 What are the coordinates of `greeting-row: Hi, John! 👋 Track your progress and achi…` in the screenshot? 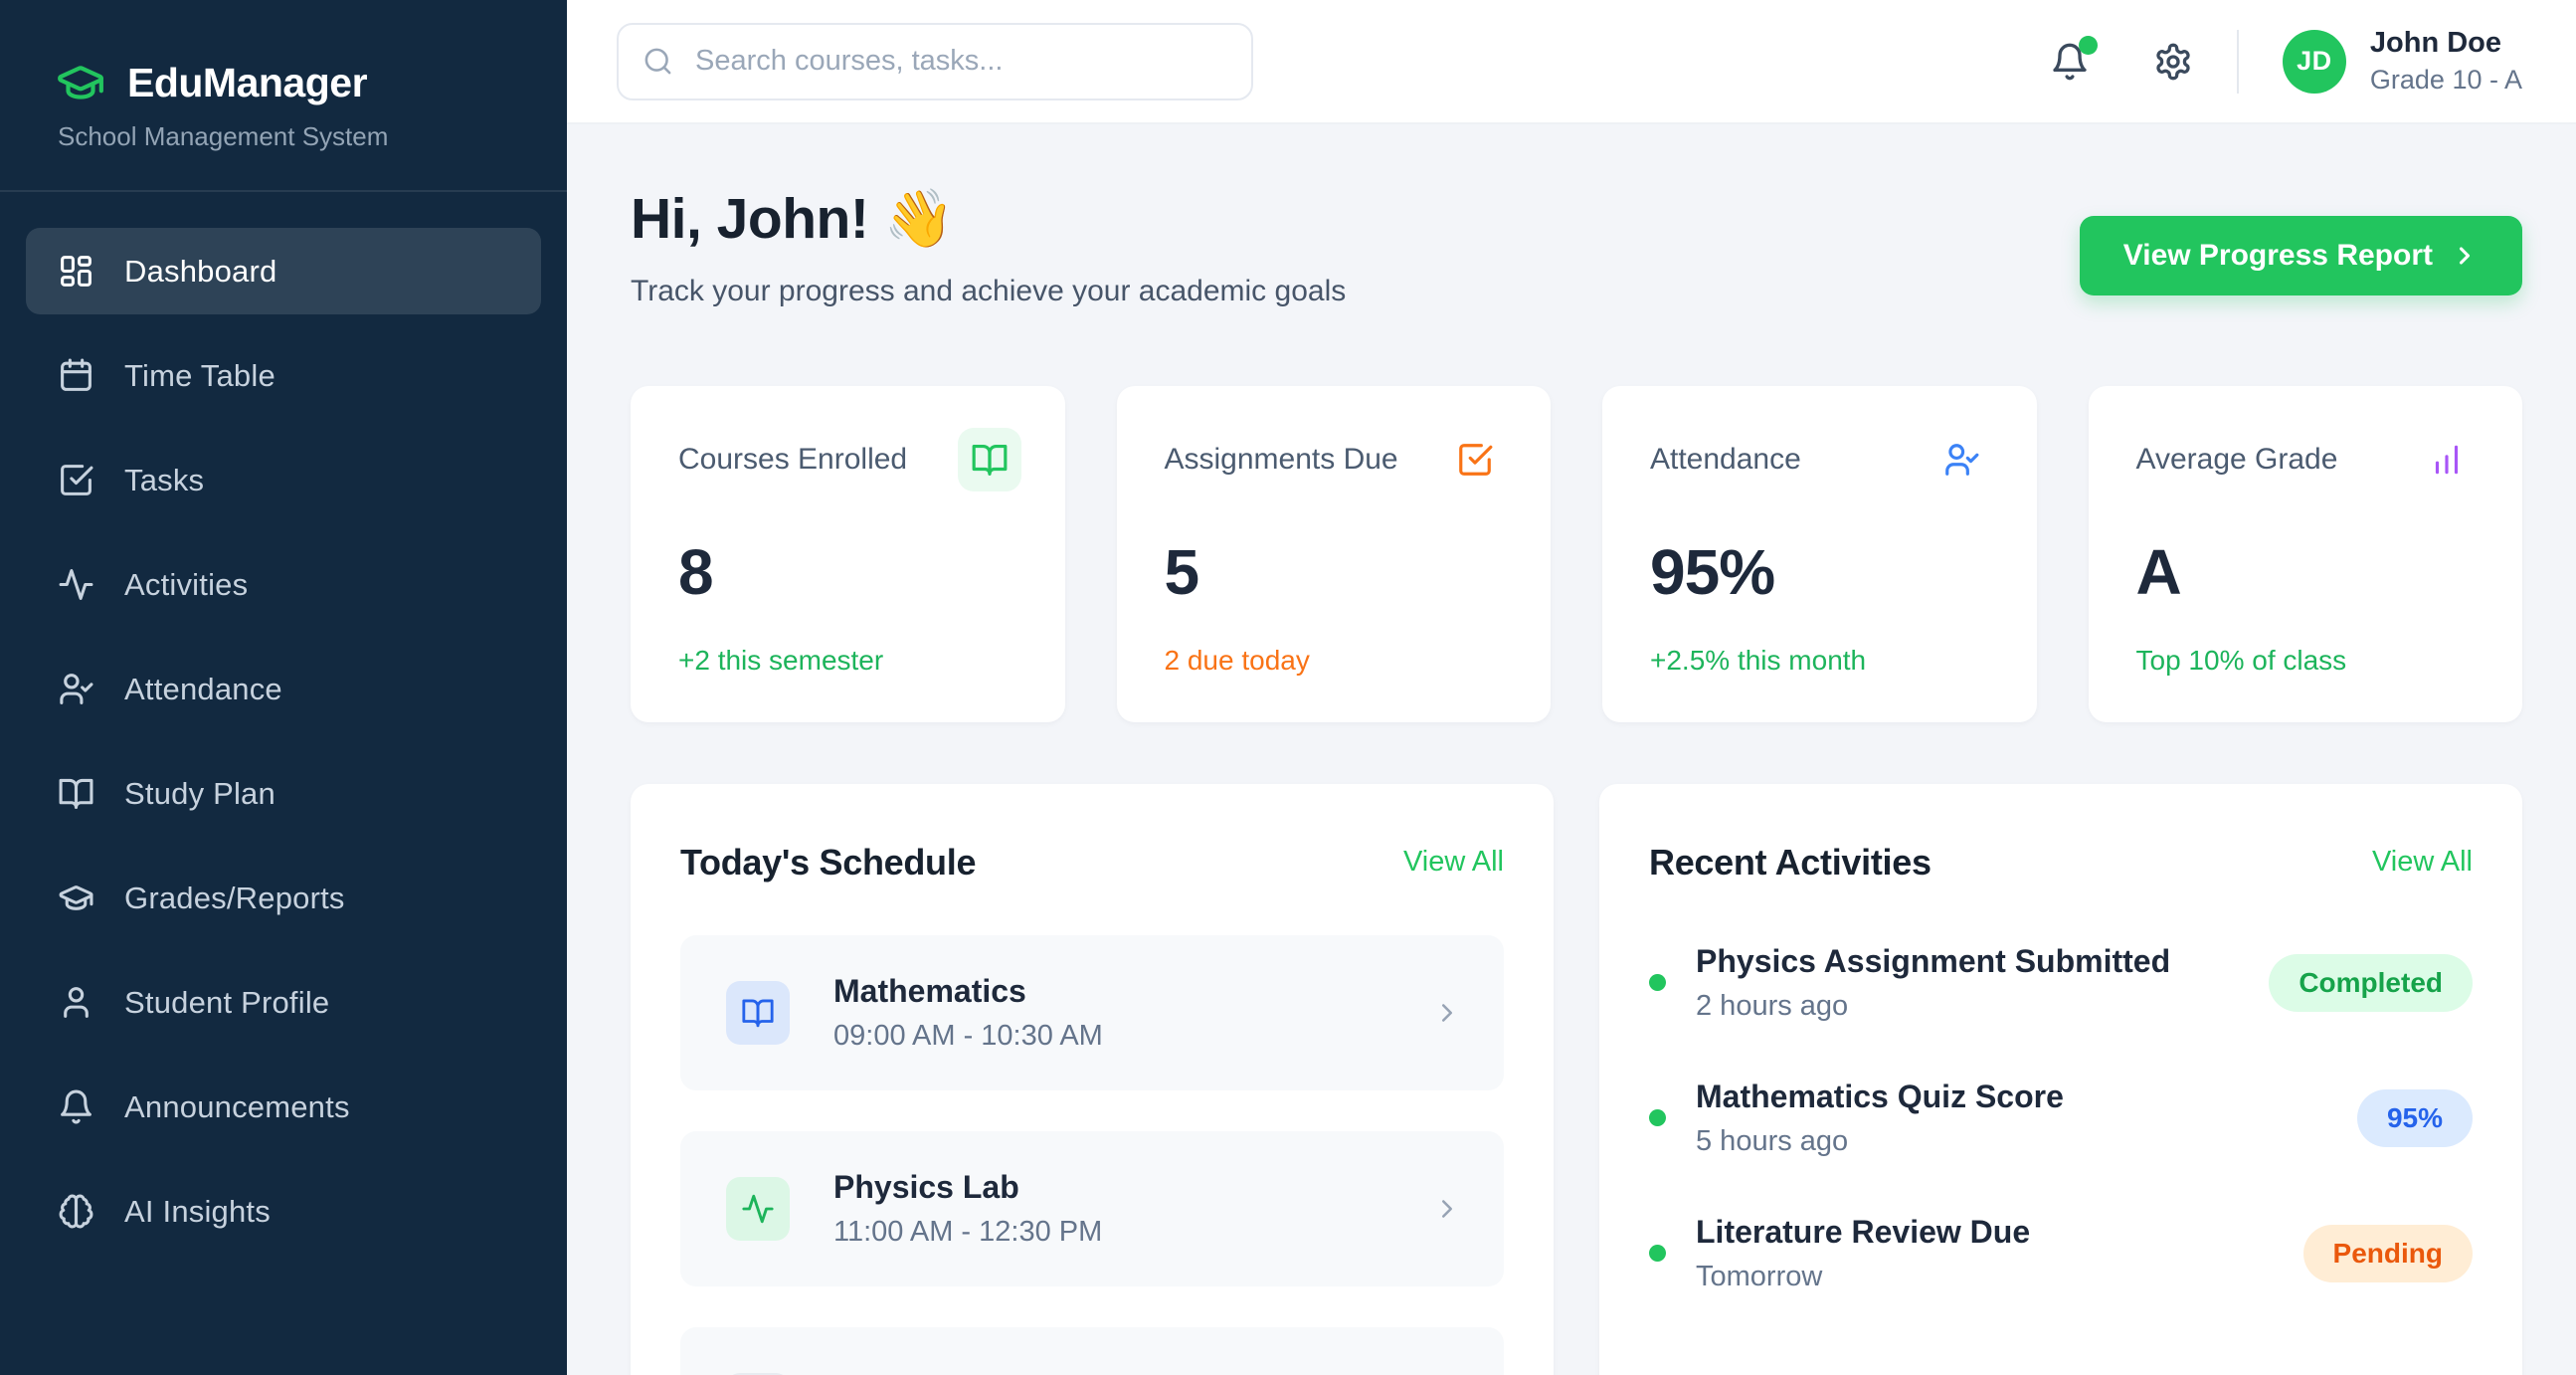 It's located at (1576, 248).